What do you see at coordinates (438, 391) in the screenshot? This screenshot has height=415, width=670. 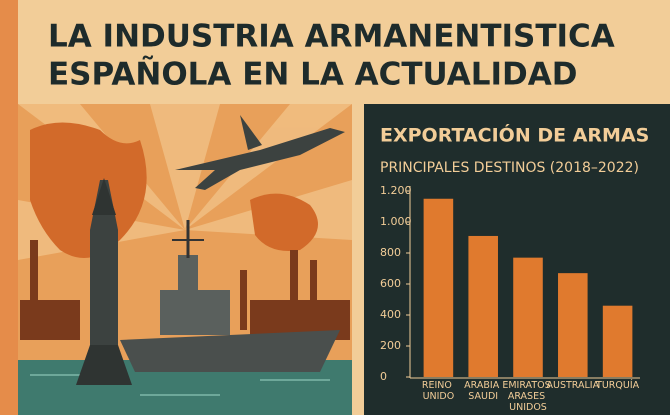 I see `x-tick-label: REINO UNIDO` at bounding box center [438, 391].